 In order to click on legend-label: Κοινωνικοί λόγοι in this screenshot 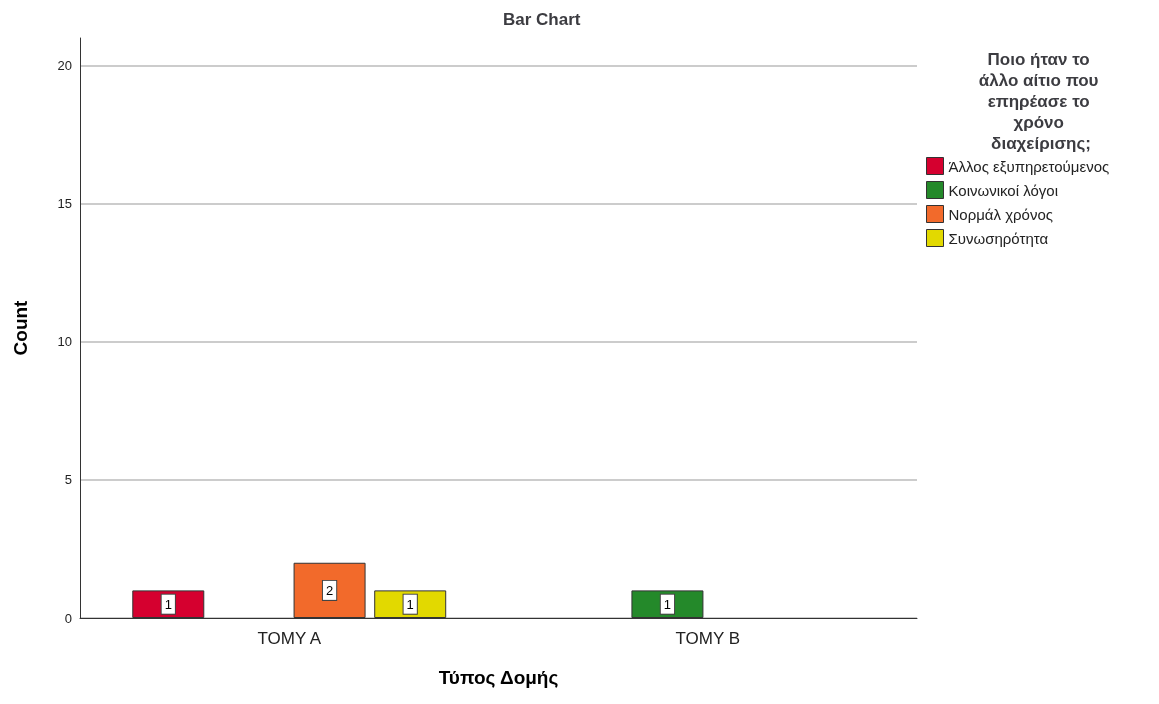, I will do `click(1003, 190)`.